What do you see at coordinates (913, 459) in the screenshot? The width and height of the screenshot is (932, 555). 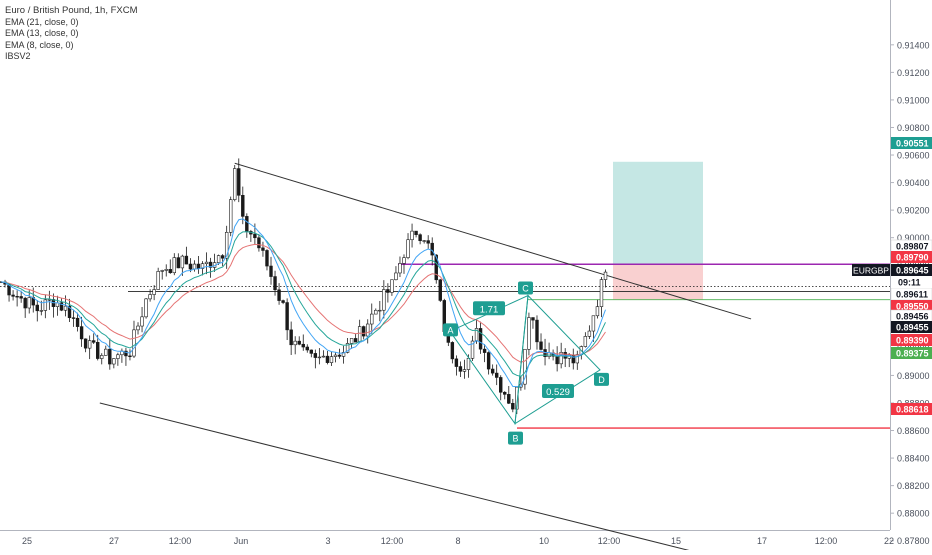 I see `y-tick-label: 0.88400` at bounding box center [913, 459].